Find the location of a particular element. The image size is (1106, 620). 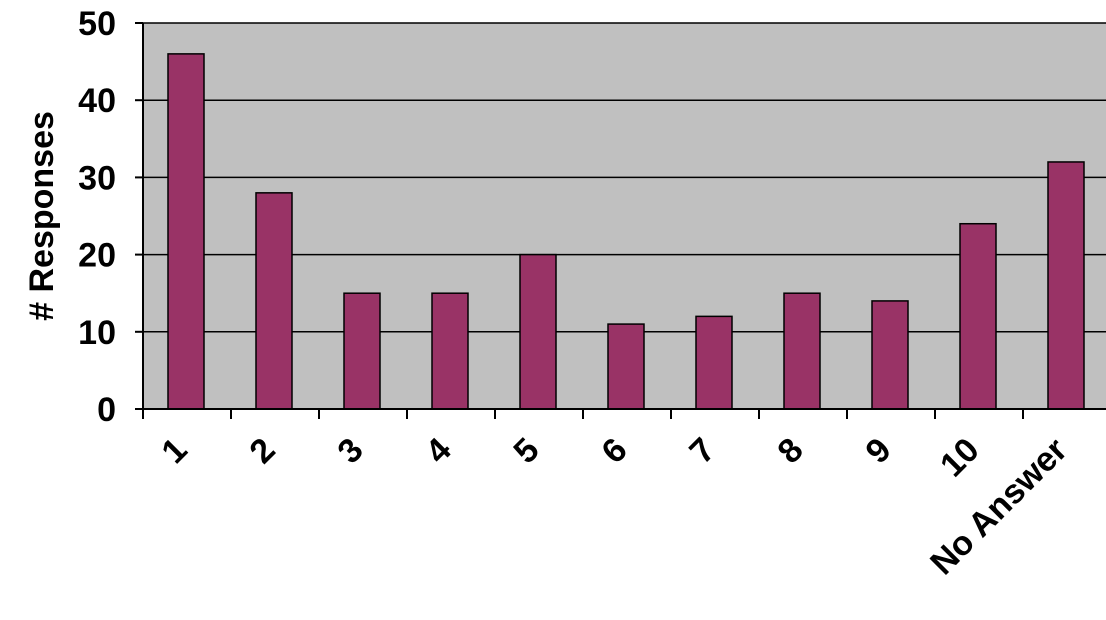

x-tick-label: 1 is located at coordinates (174, 451).